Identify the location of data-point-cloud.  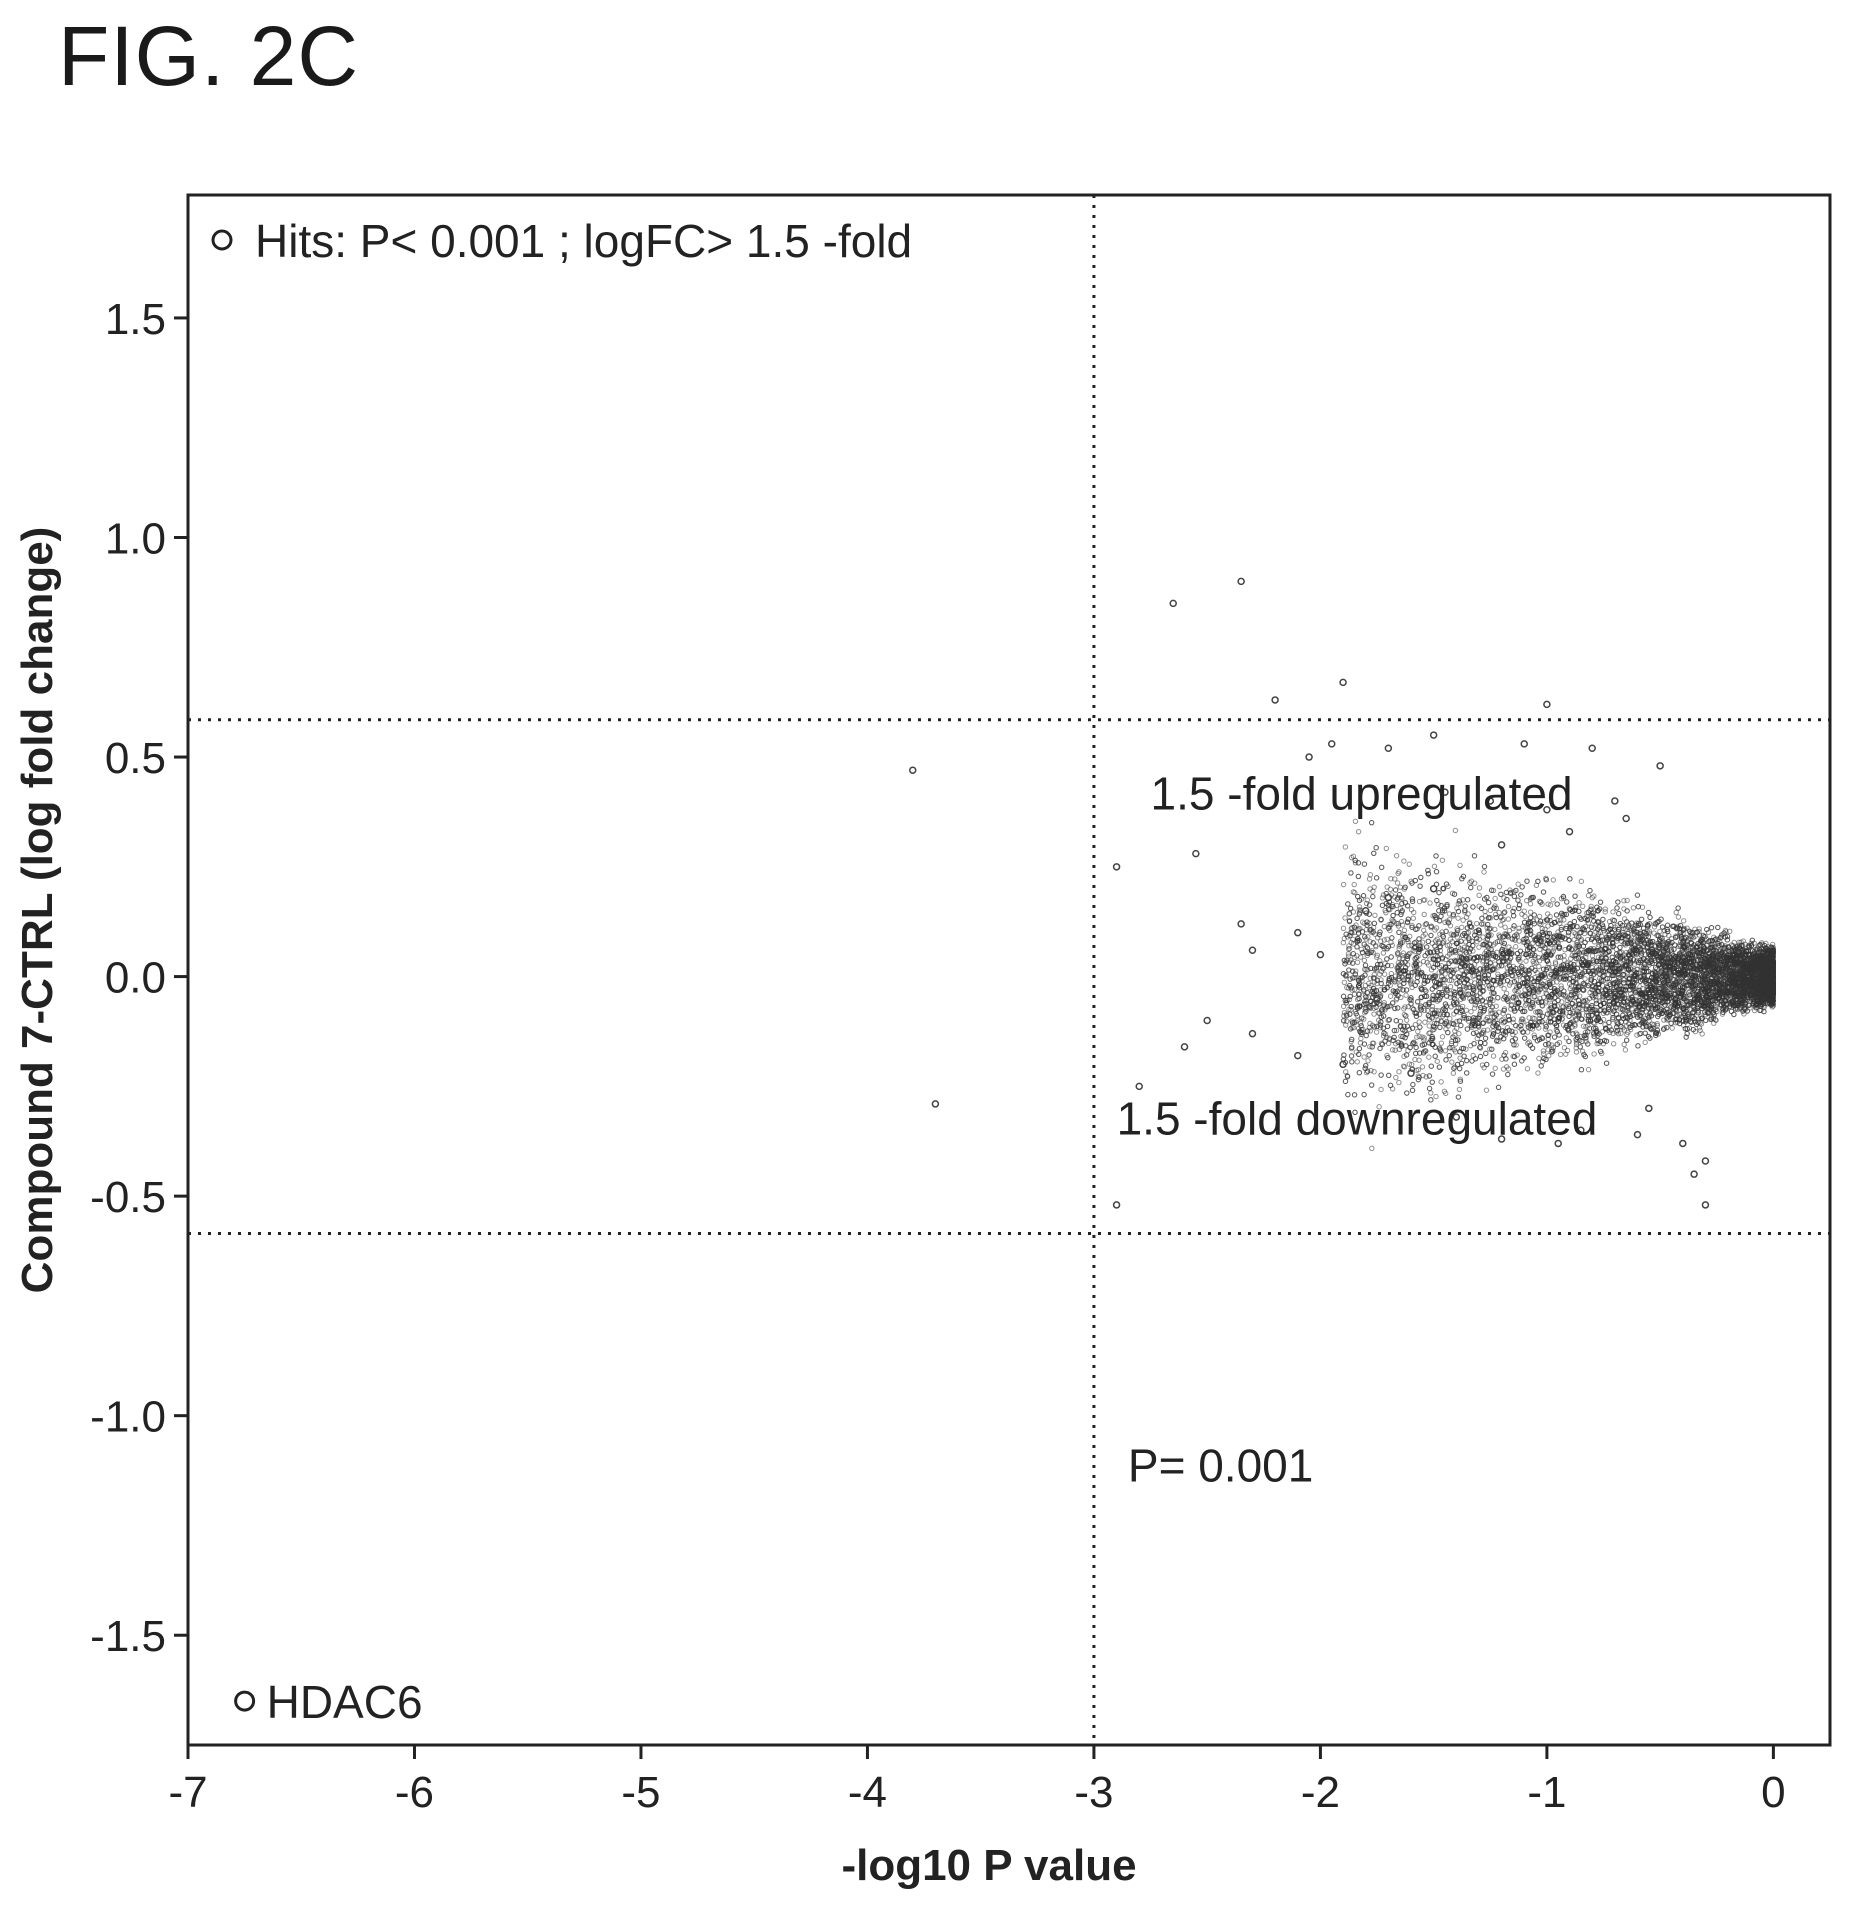
(1558, 985).